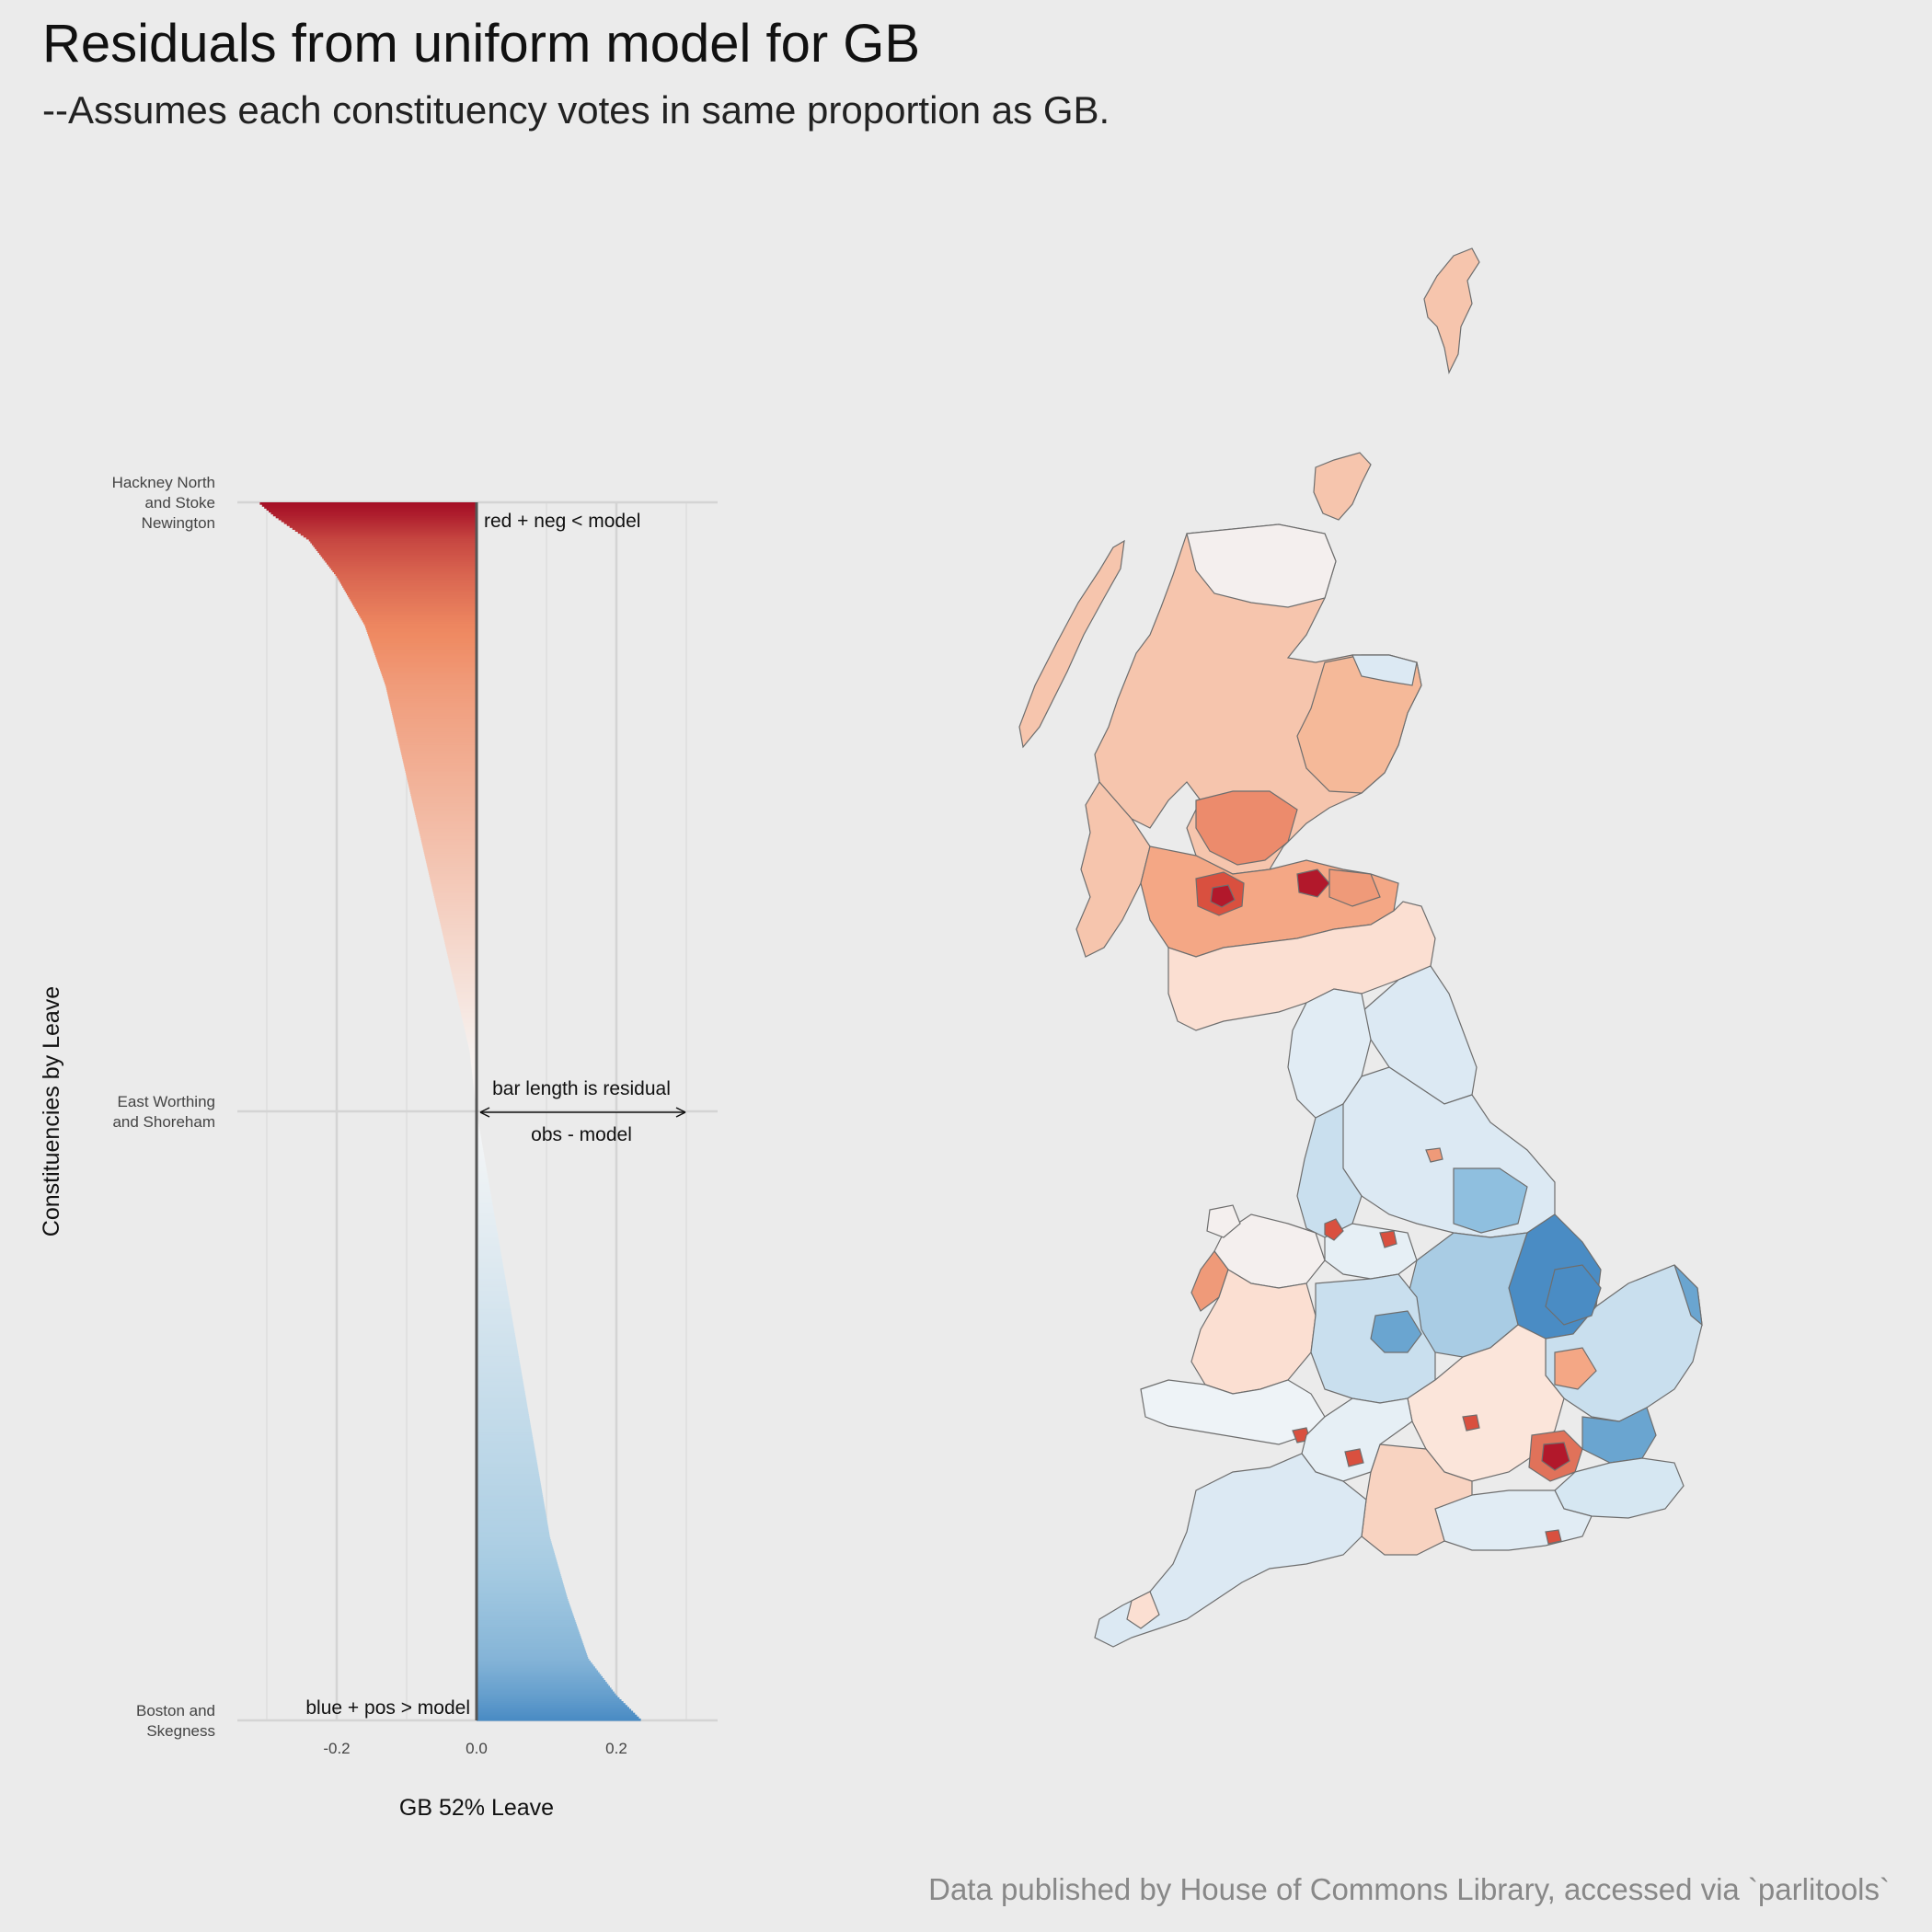  Describe the element at coordinates (1434, 1155) in the screenshot. I see `map-leeds` at that location.